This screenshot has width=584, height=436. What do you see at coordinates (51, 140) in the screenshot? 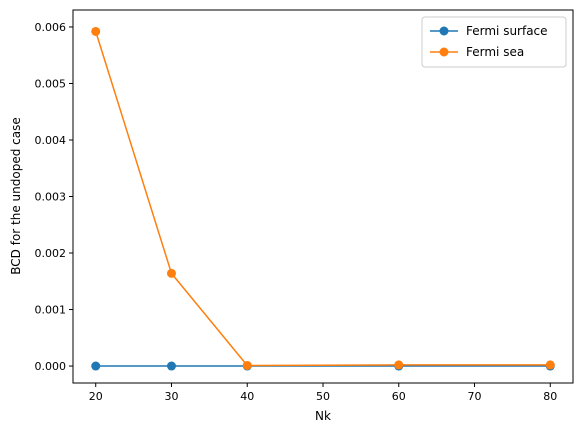
I see `y-tick-label: 0.004` at bounding box center [51, 140].